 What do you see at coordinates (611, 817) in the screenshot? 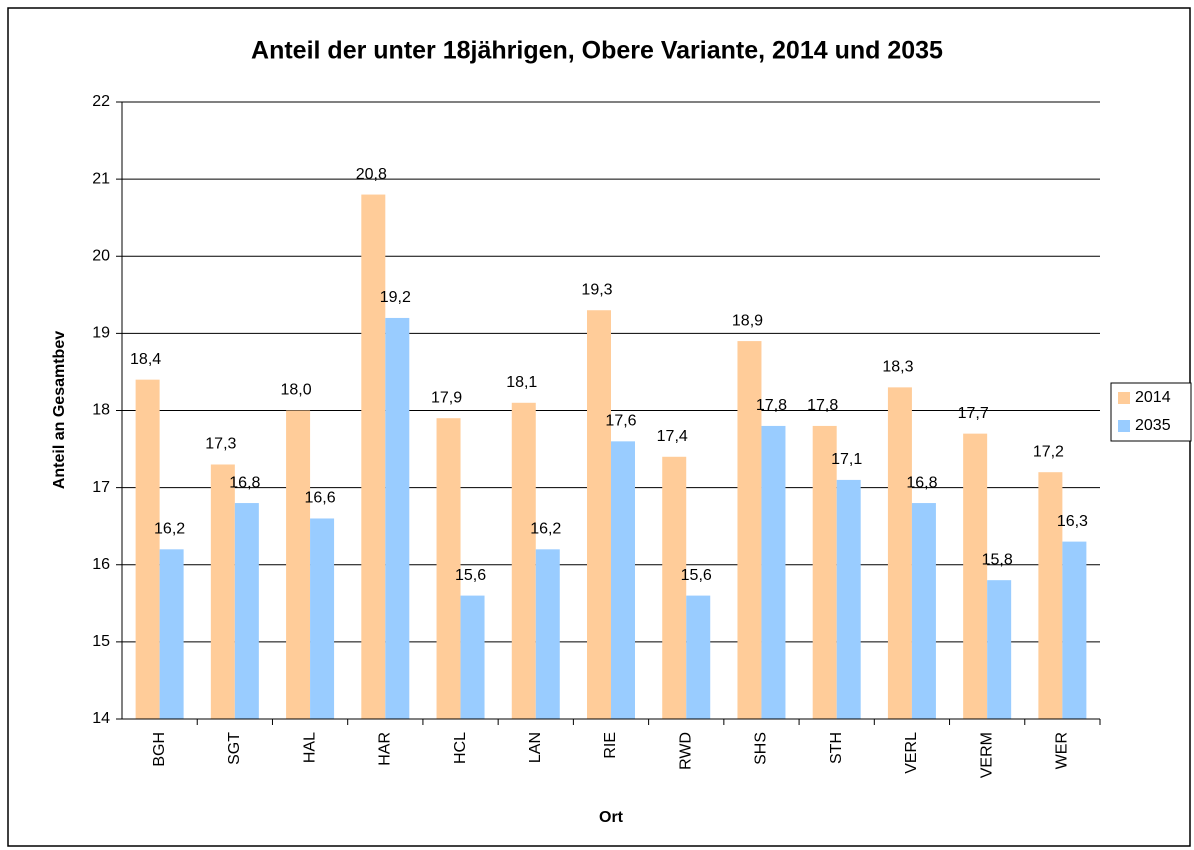
I see `x-axis-label: Ort` at bounding box center [611, 817].